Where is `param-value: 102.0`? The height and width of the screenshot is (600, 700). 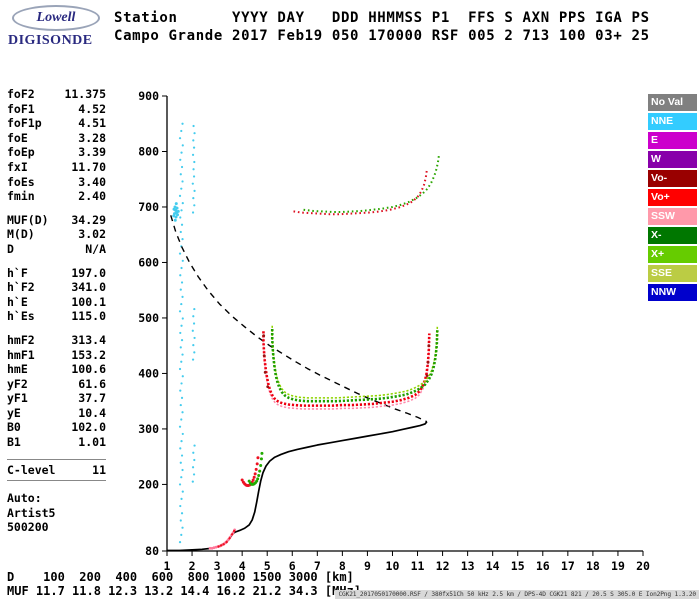
param-value: 102.0 is located at coordinates (88, 427).